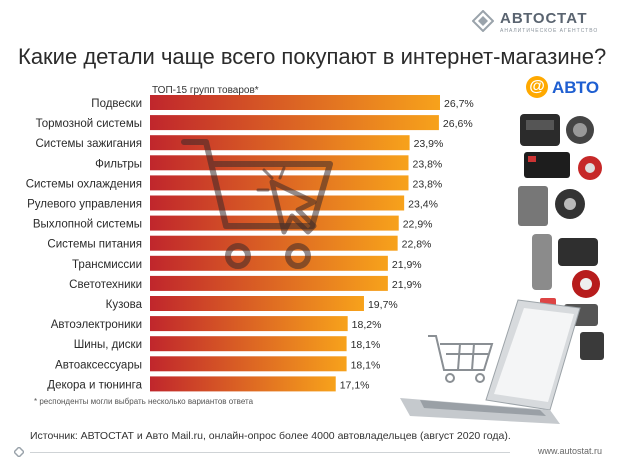  Describe the element at coordinates (124, 305) in the screenshot. I see `category-label: Кузова` at that location.